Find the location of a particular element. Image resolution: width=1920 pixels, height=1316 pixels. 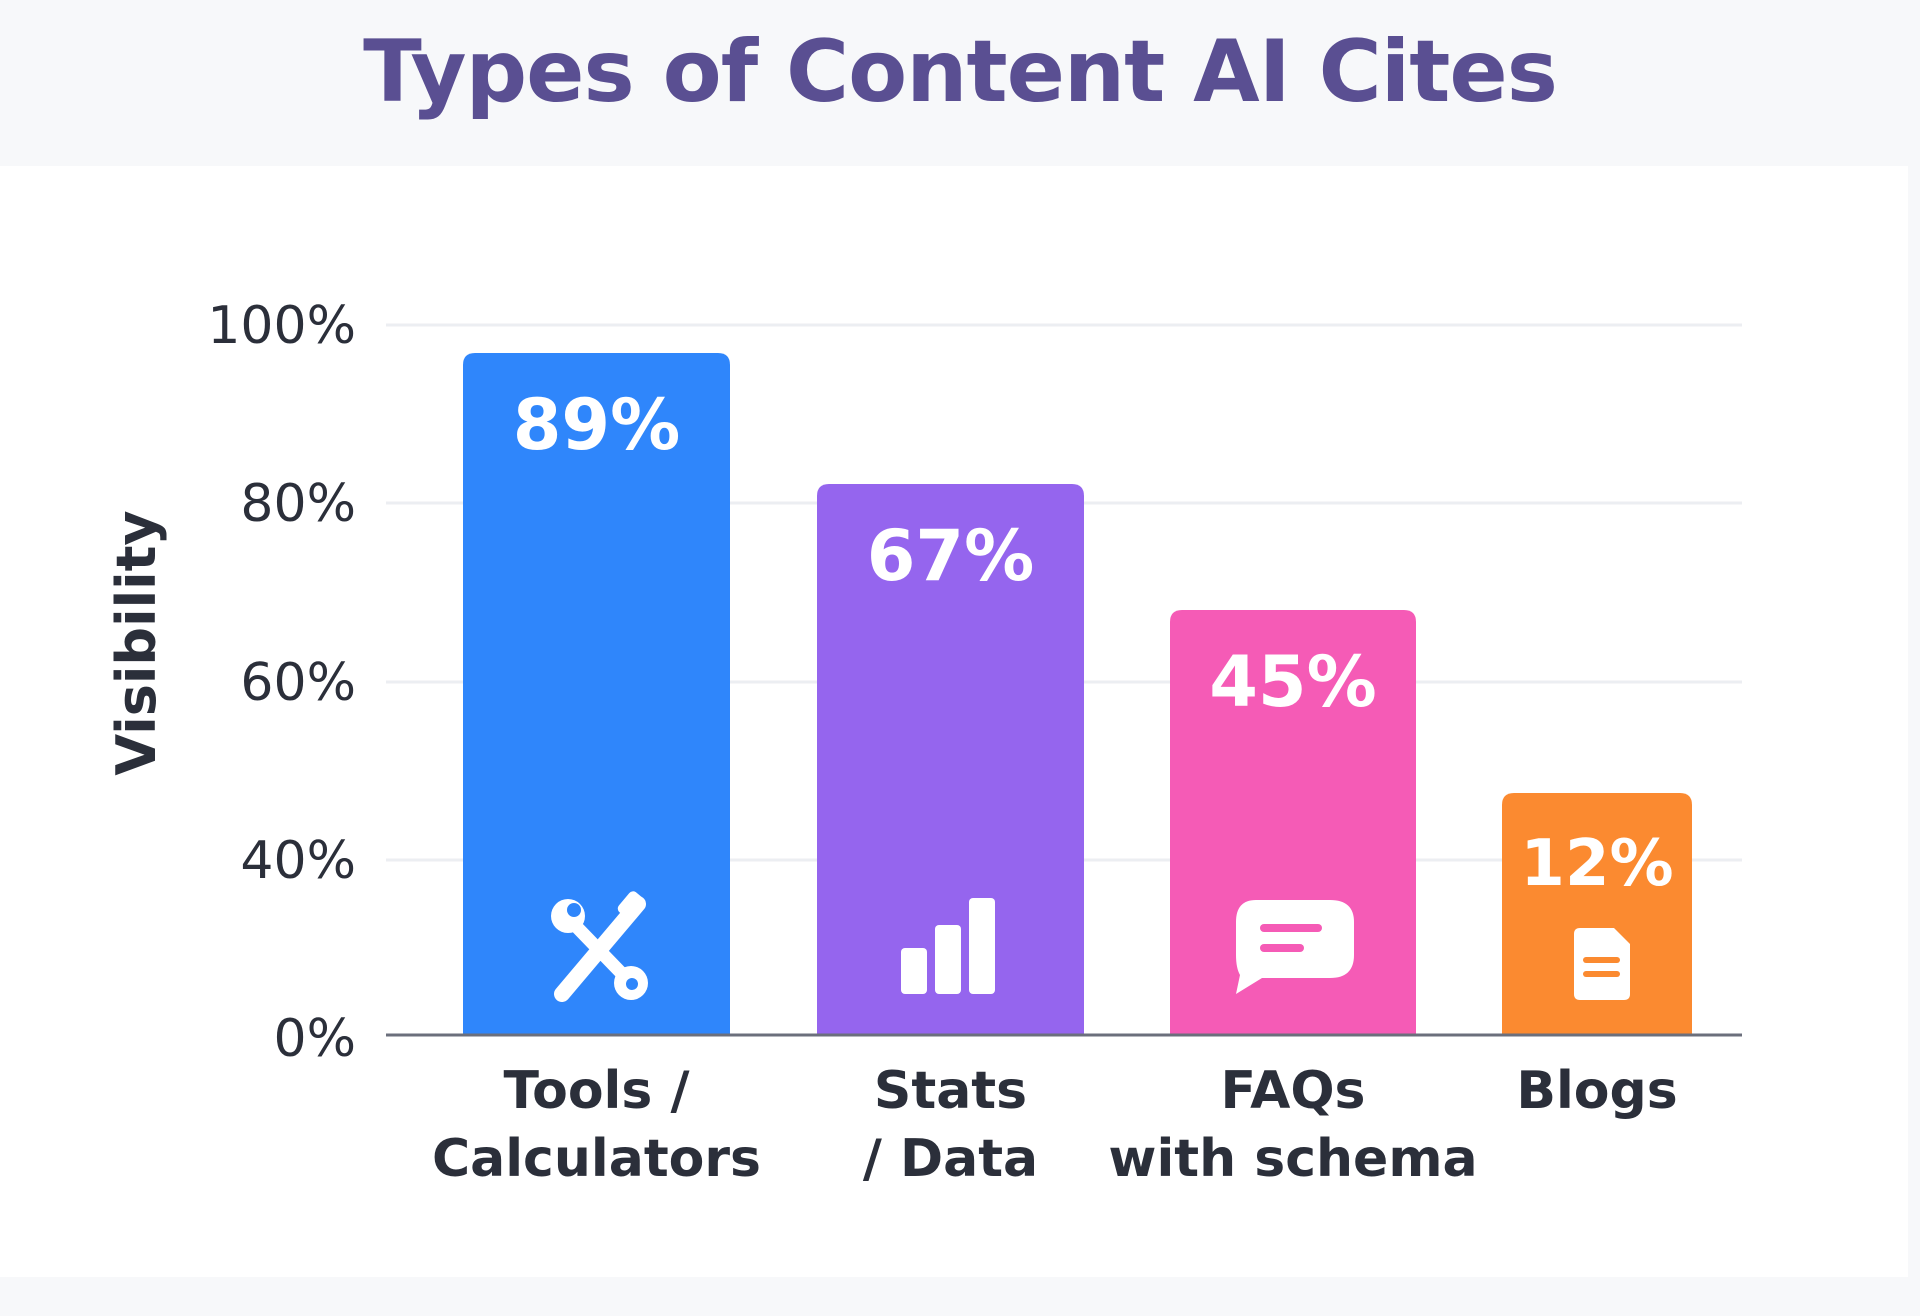

bar-chart-icon is located at coordinates (948, 946).